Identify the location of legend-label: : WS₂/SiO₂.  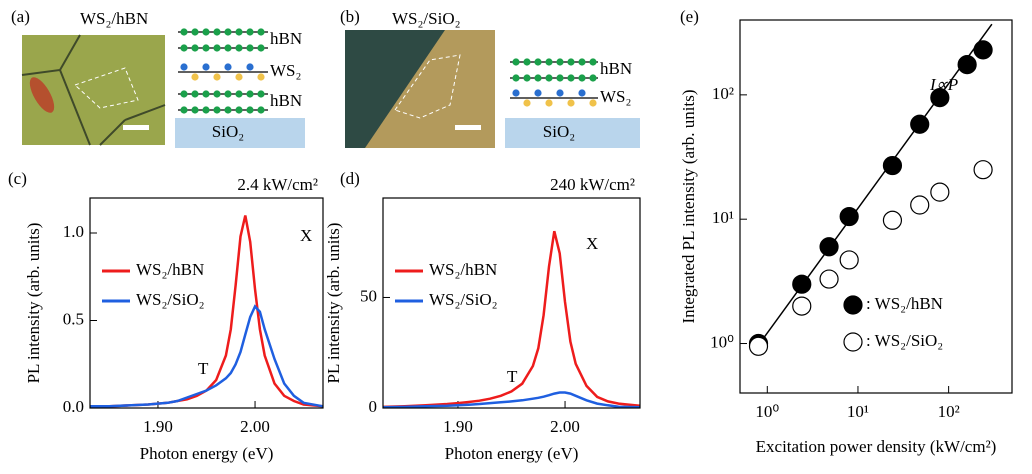
(904, 340).